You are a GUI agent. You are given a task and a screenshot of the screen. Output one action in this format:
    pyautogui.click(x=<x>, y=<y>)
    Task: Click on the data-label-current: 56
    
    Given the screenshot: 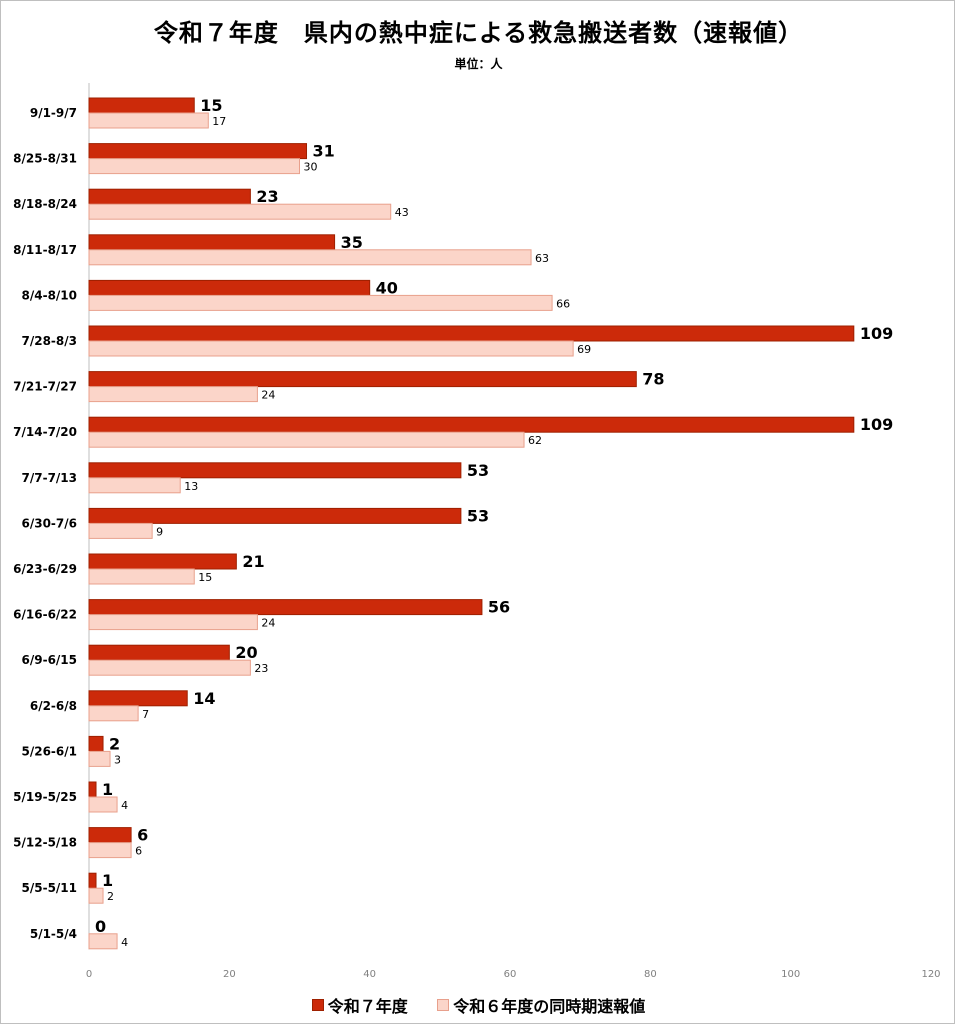 What is the action you would take?
    pyautogui.click(x=499, y=607)
    